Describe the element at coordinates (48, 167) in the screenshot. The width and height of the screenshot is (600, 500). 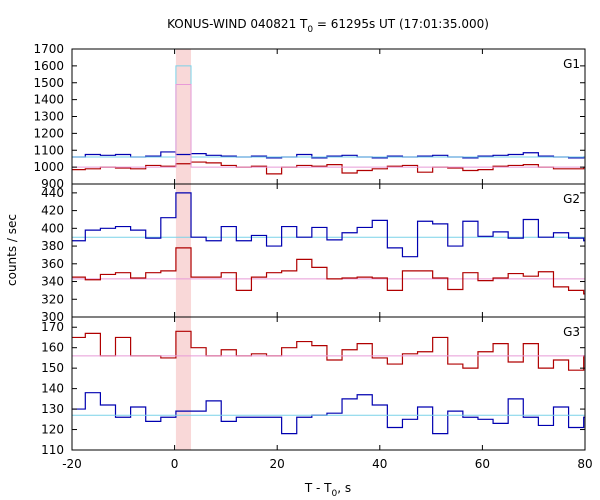
I see `y-tick-label: 1000` at that location.